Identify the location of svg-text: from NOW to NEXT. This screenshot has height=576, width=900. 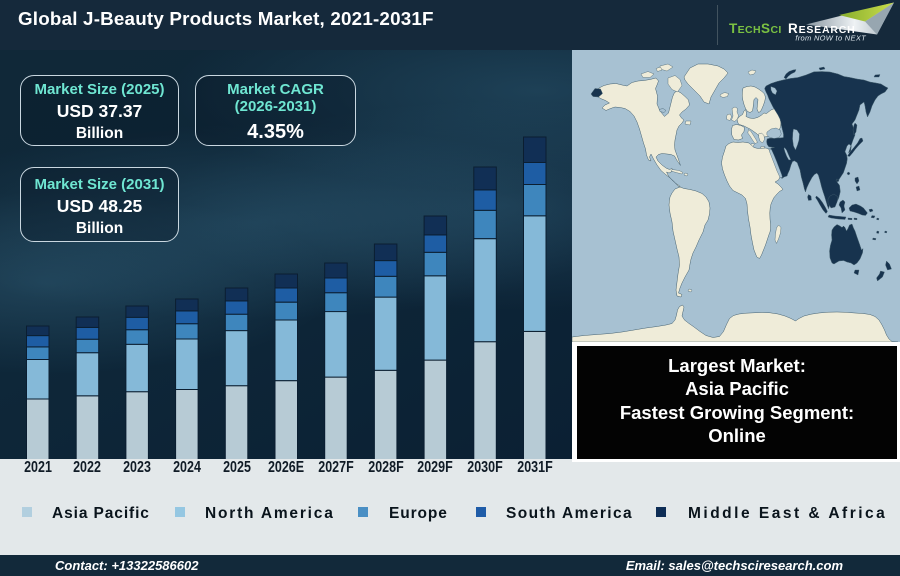
(831, 38).